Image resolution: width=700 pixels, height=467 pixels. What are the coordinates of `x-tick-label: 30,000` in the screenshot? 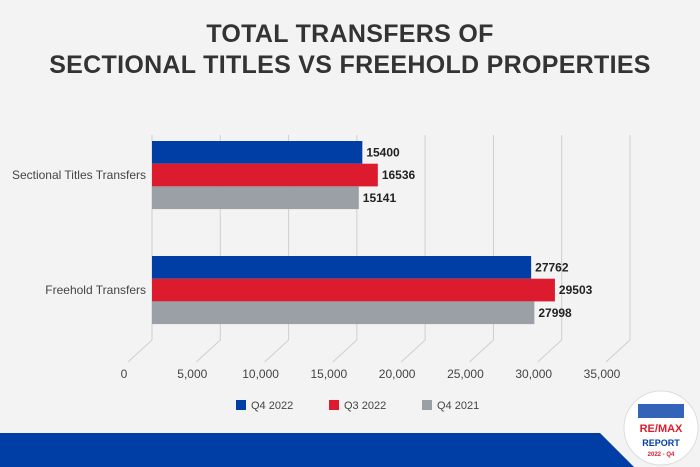 It's located at (533, 374).